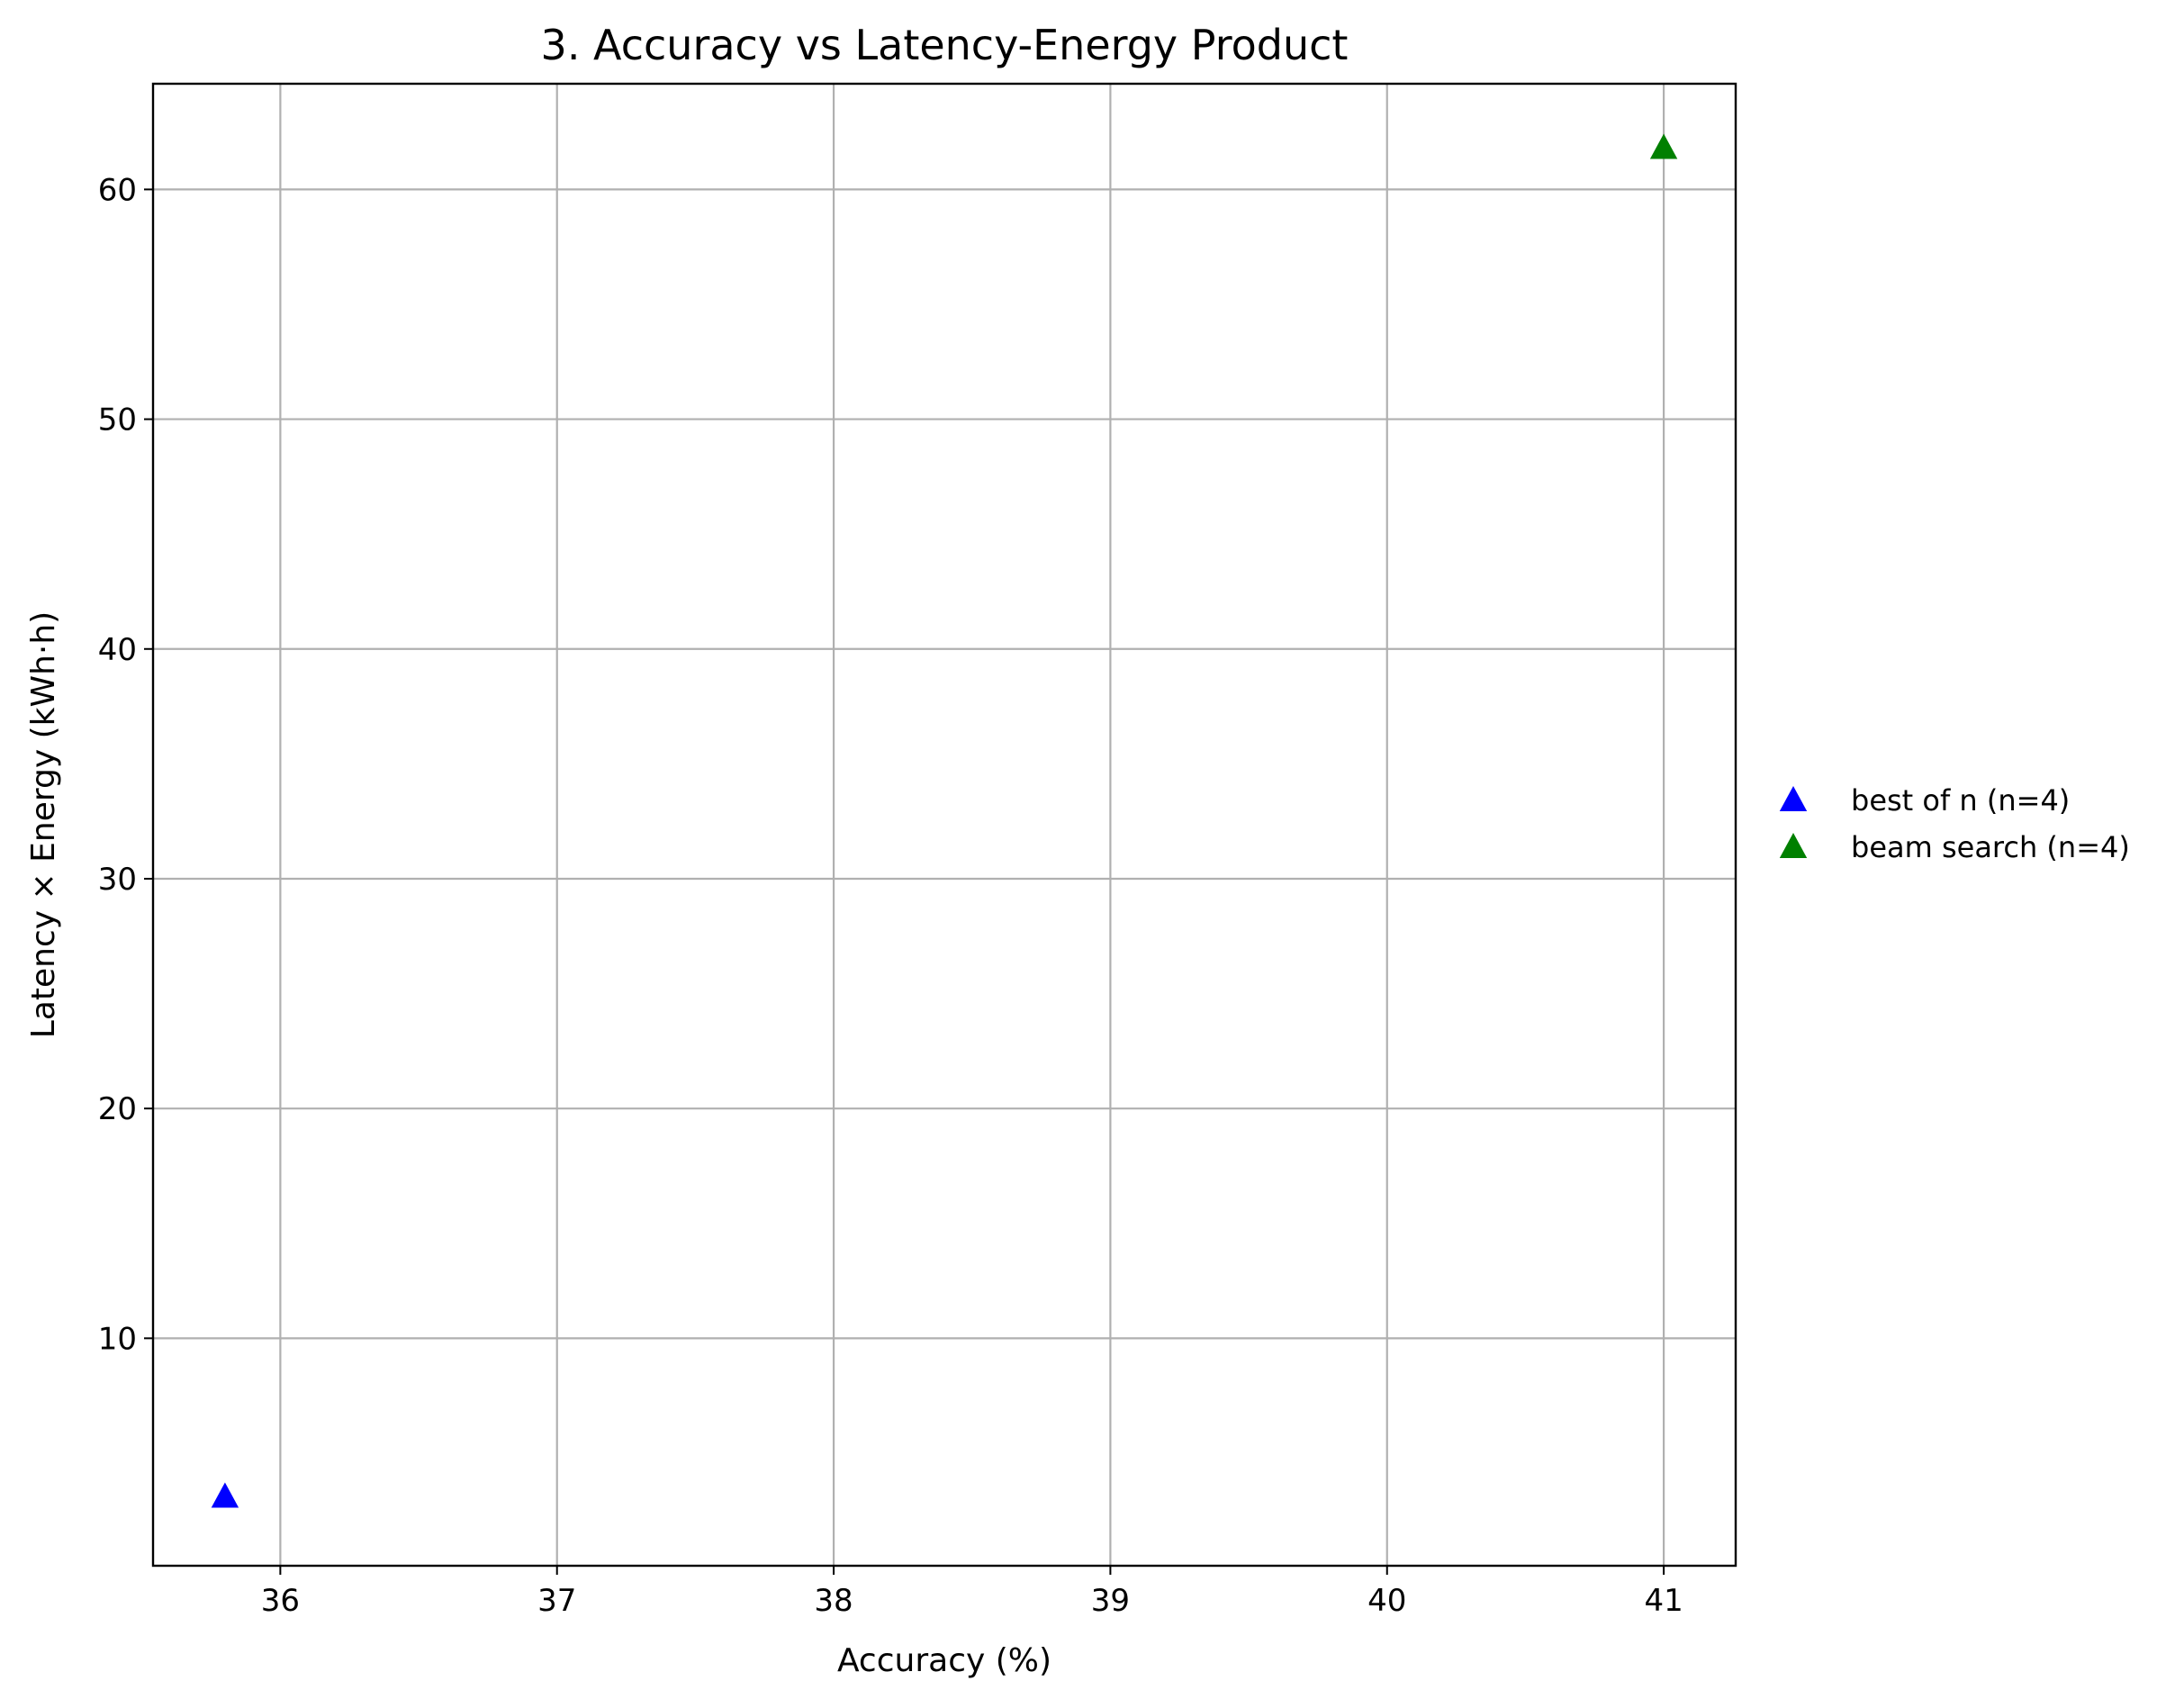 The height and width of the screenshot is (1699, 2184). What do you see at coordinates (944, 1660) in the screenshot?
I see `x-axis-label: Accuracy (%)` at bounding box center [944, 1660].